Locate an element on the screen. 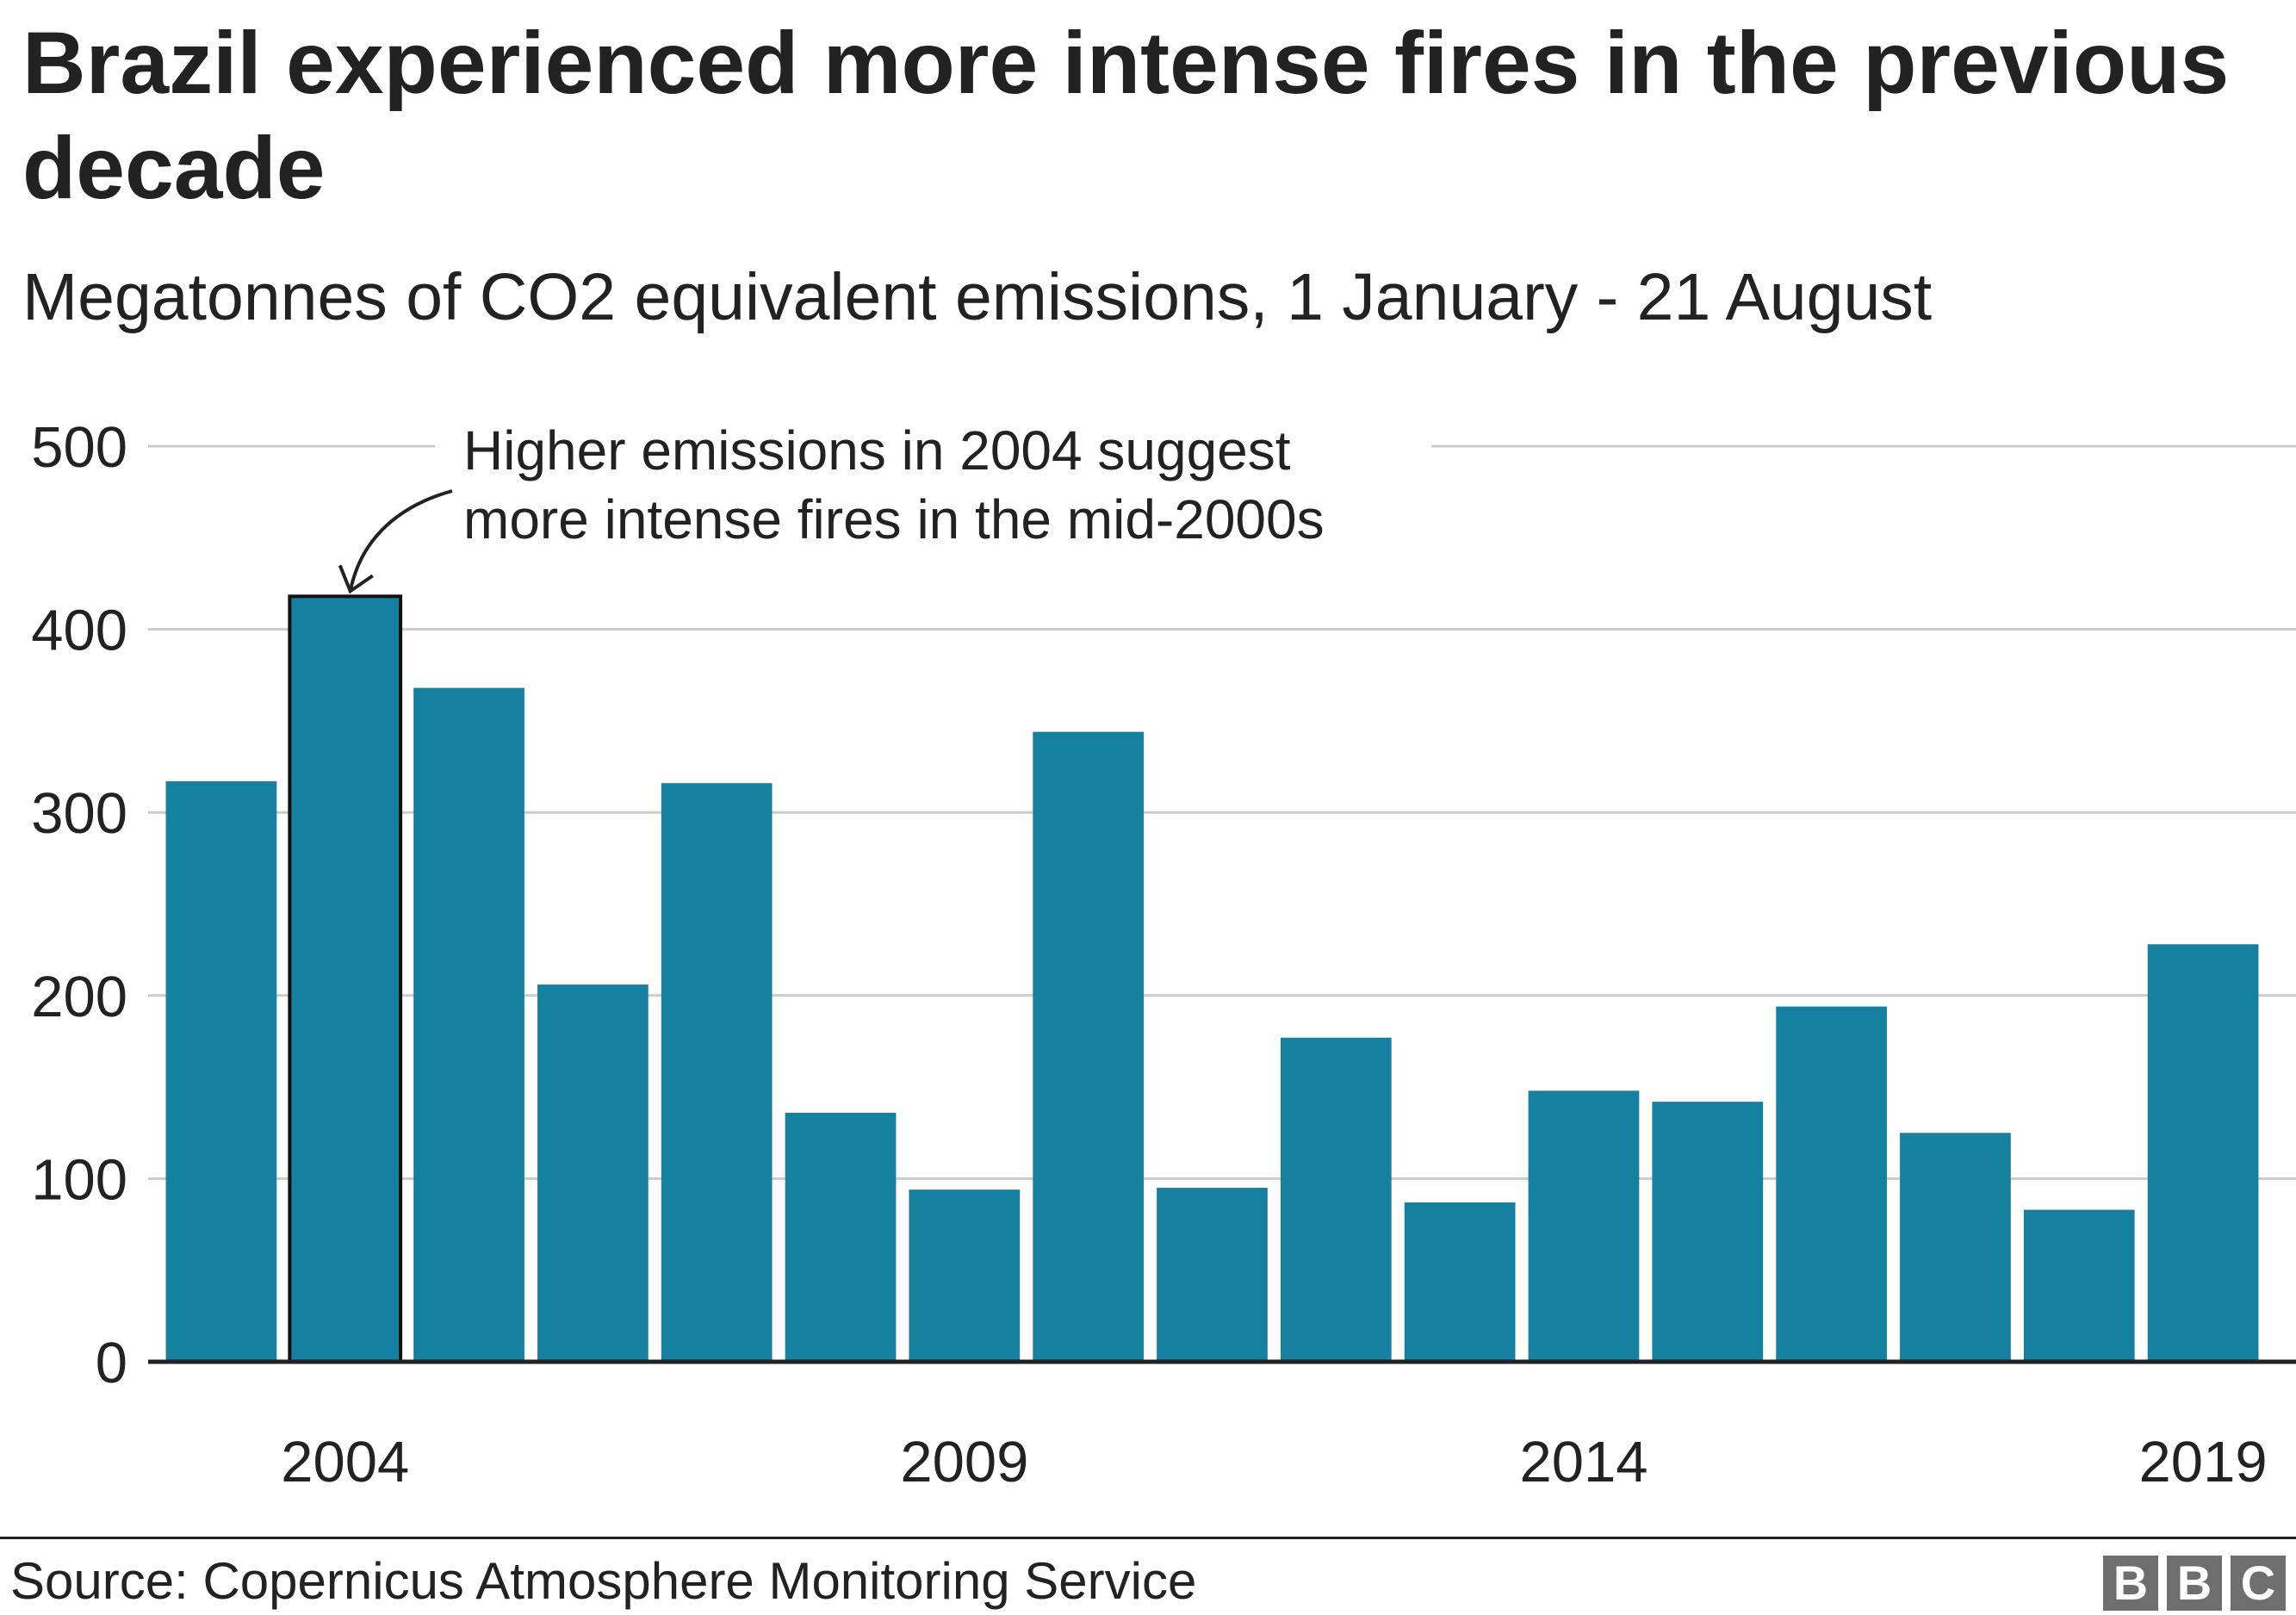 This screenshot has width=2296, height=1615. x-tick-label: 2009 is located at coordinates (964, 1462).